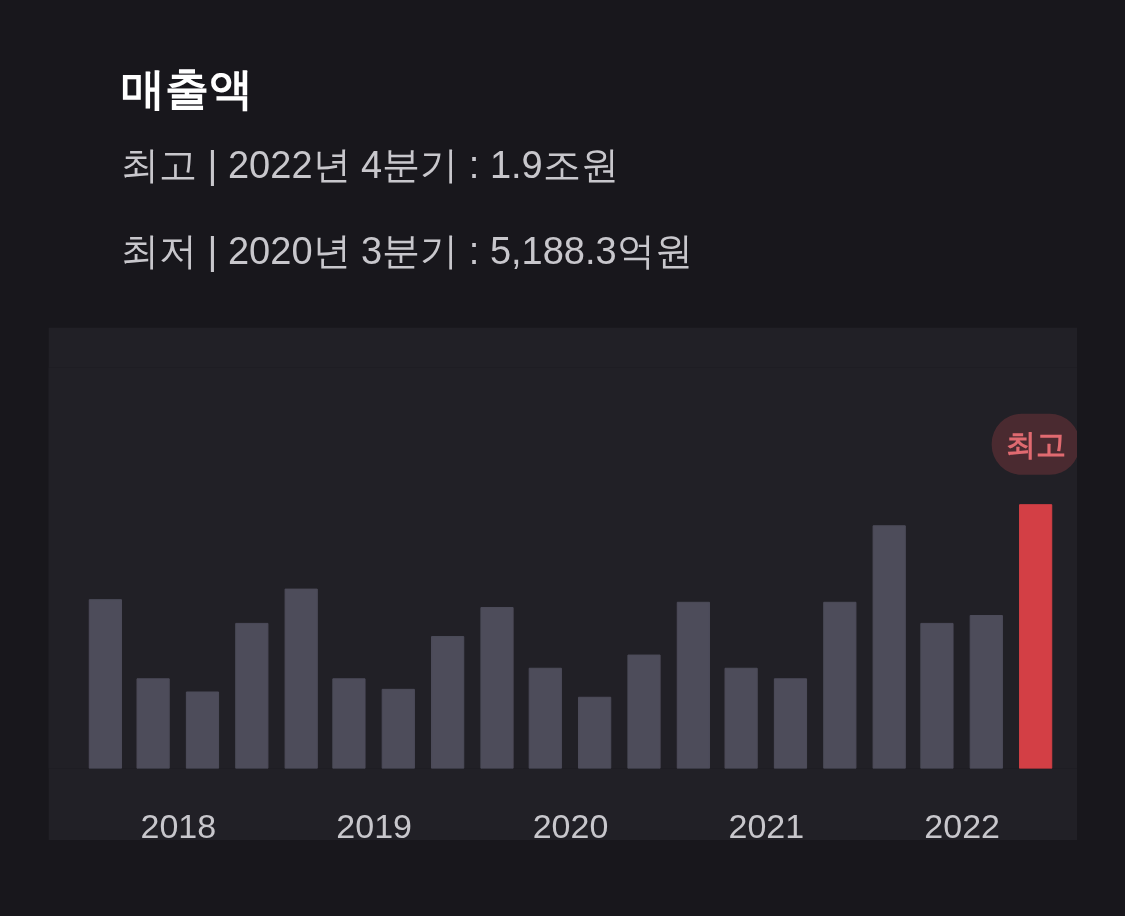 The width and height of the screenshot is (1125, 916). Describe the element at coordinates (407, 251) in the screenshot. I see `text: 최저 | 2020년 3분기 : 5,188.3억원` at that location.